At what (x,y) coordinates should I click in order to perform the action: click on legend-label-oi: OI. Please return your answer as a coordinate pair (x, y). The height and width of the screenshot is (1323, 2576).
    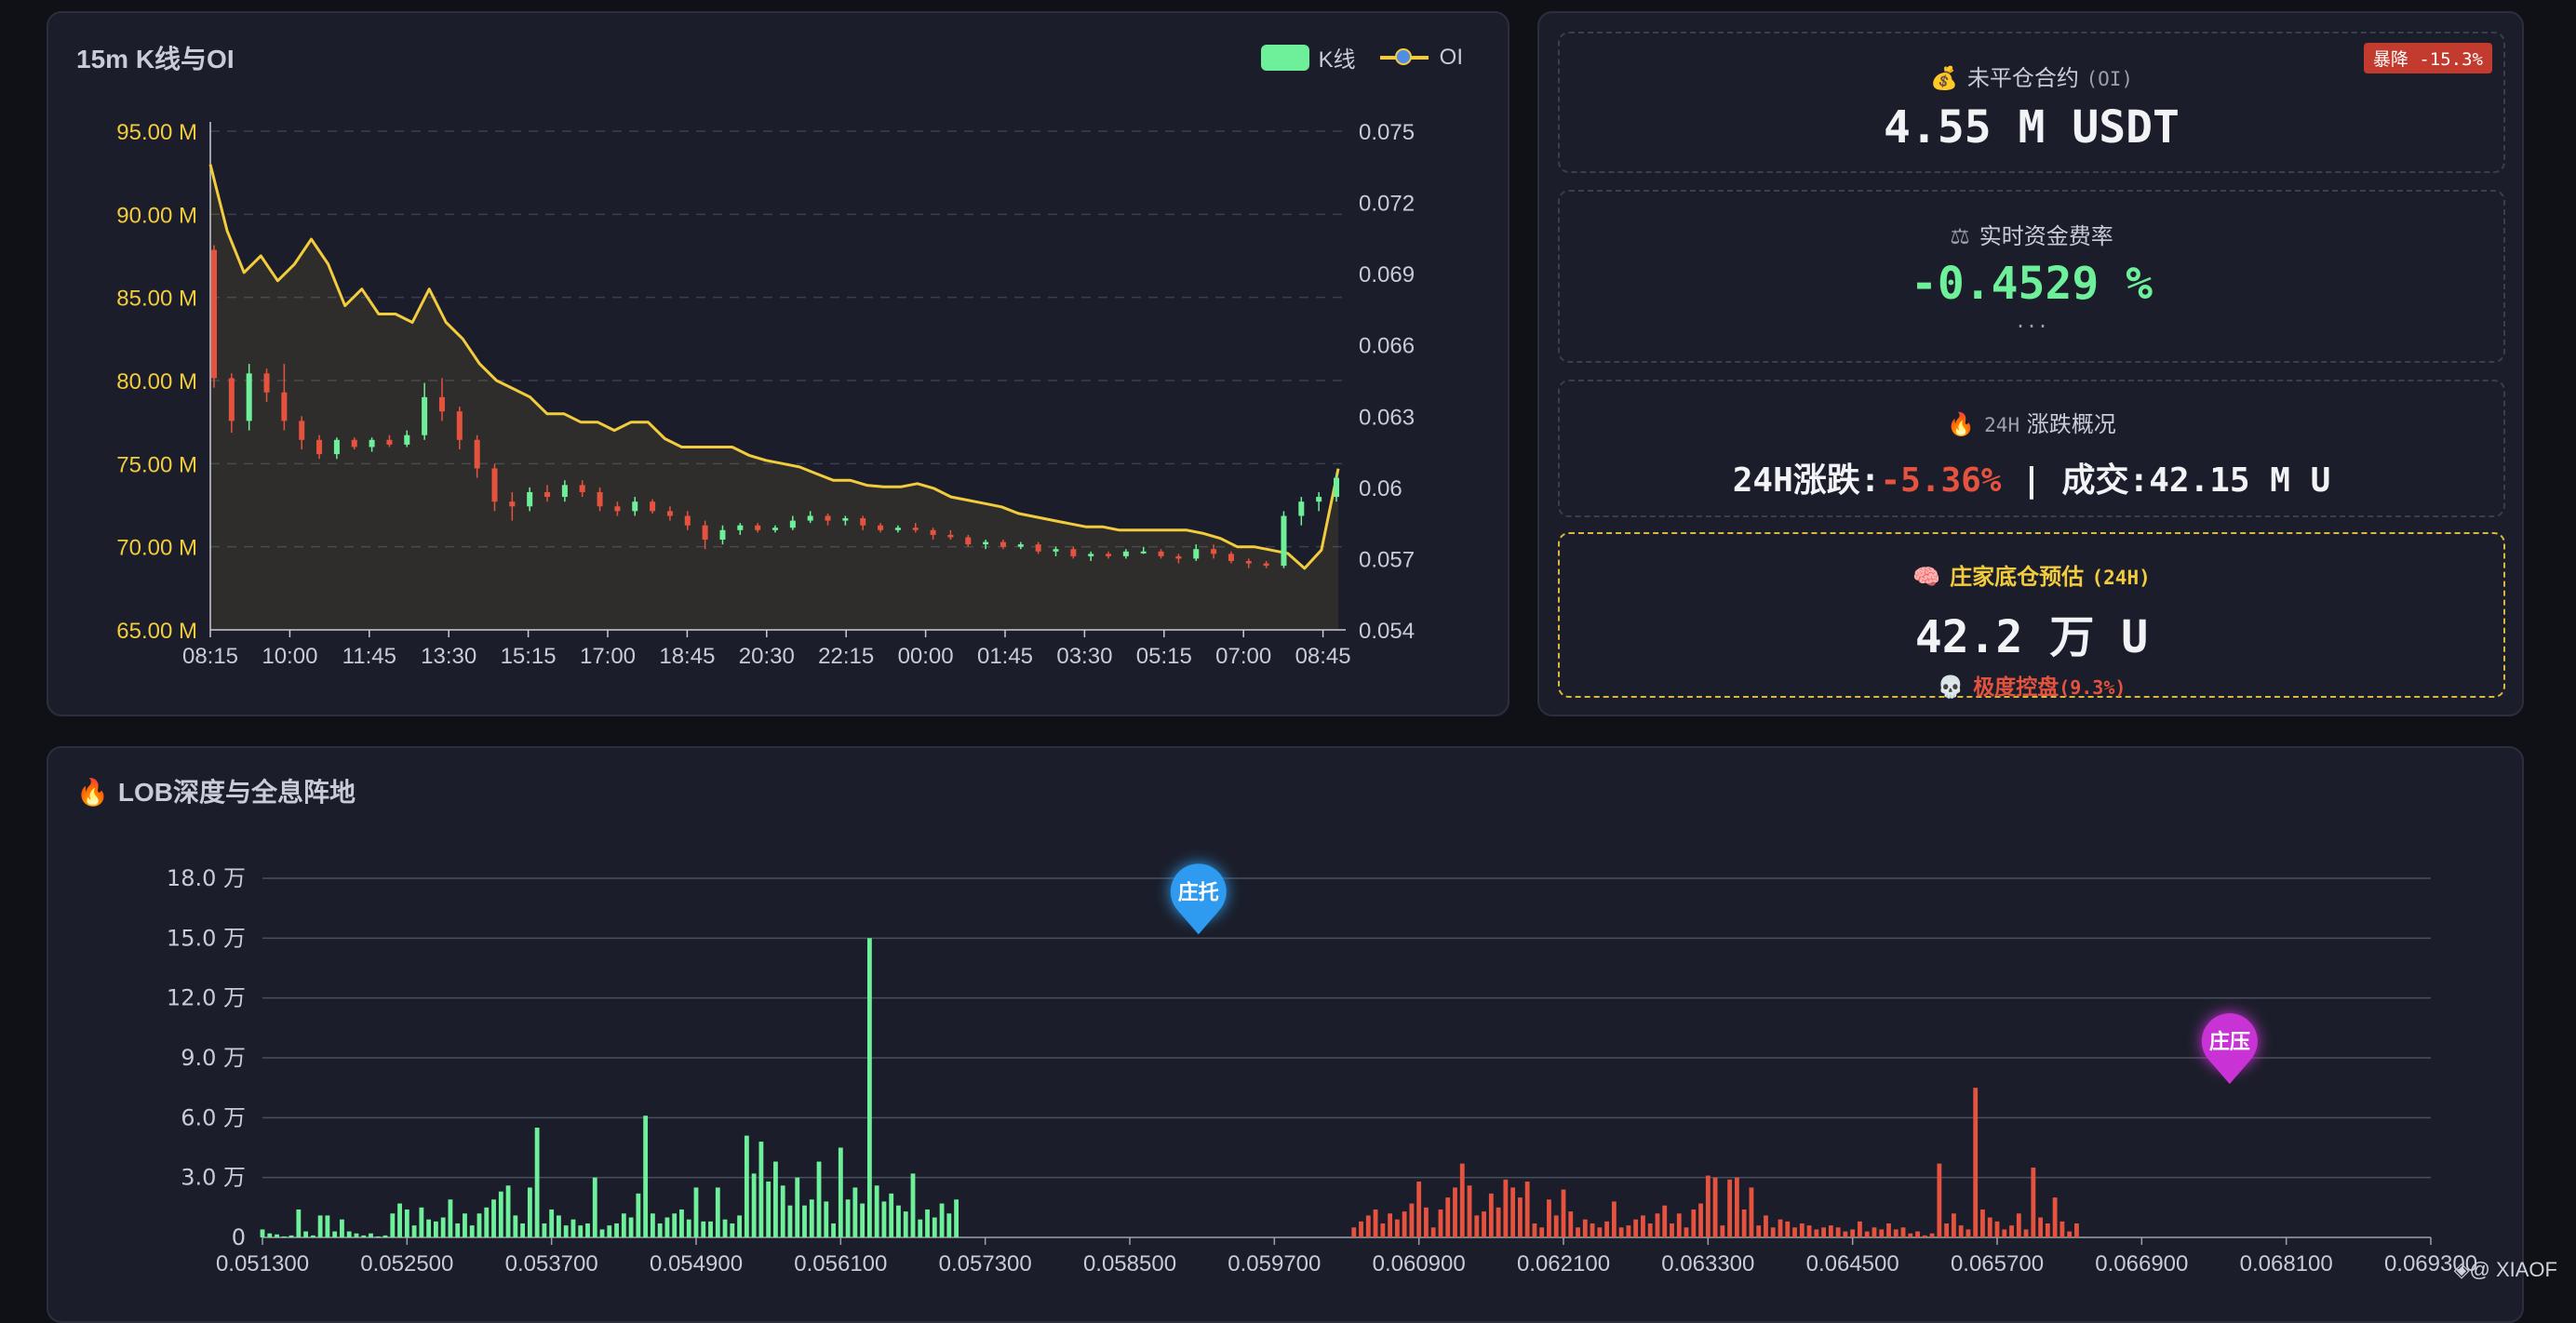
    Looking at the image, I should click on (1451, 57).